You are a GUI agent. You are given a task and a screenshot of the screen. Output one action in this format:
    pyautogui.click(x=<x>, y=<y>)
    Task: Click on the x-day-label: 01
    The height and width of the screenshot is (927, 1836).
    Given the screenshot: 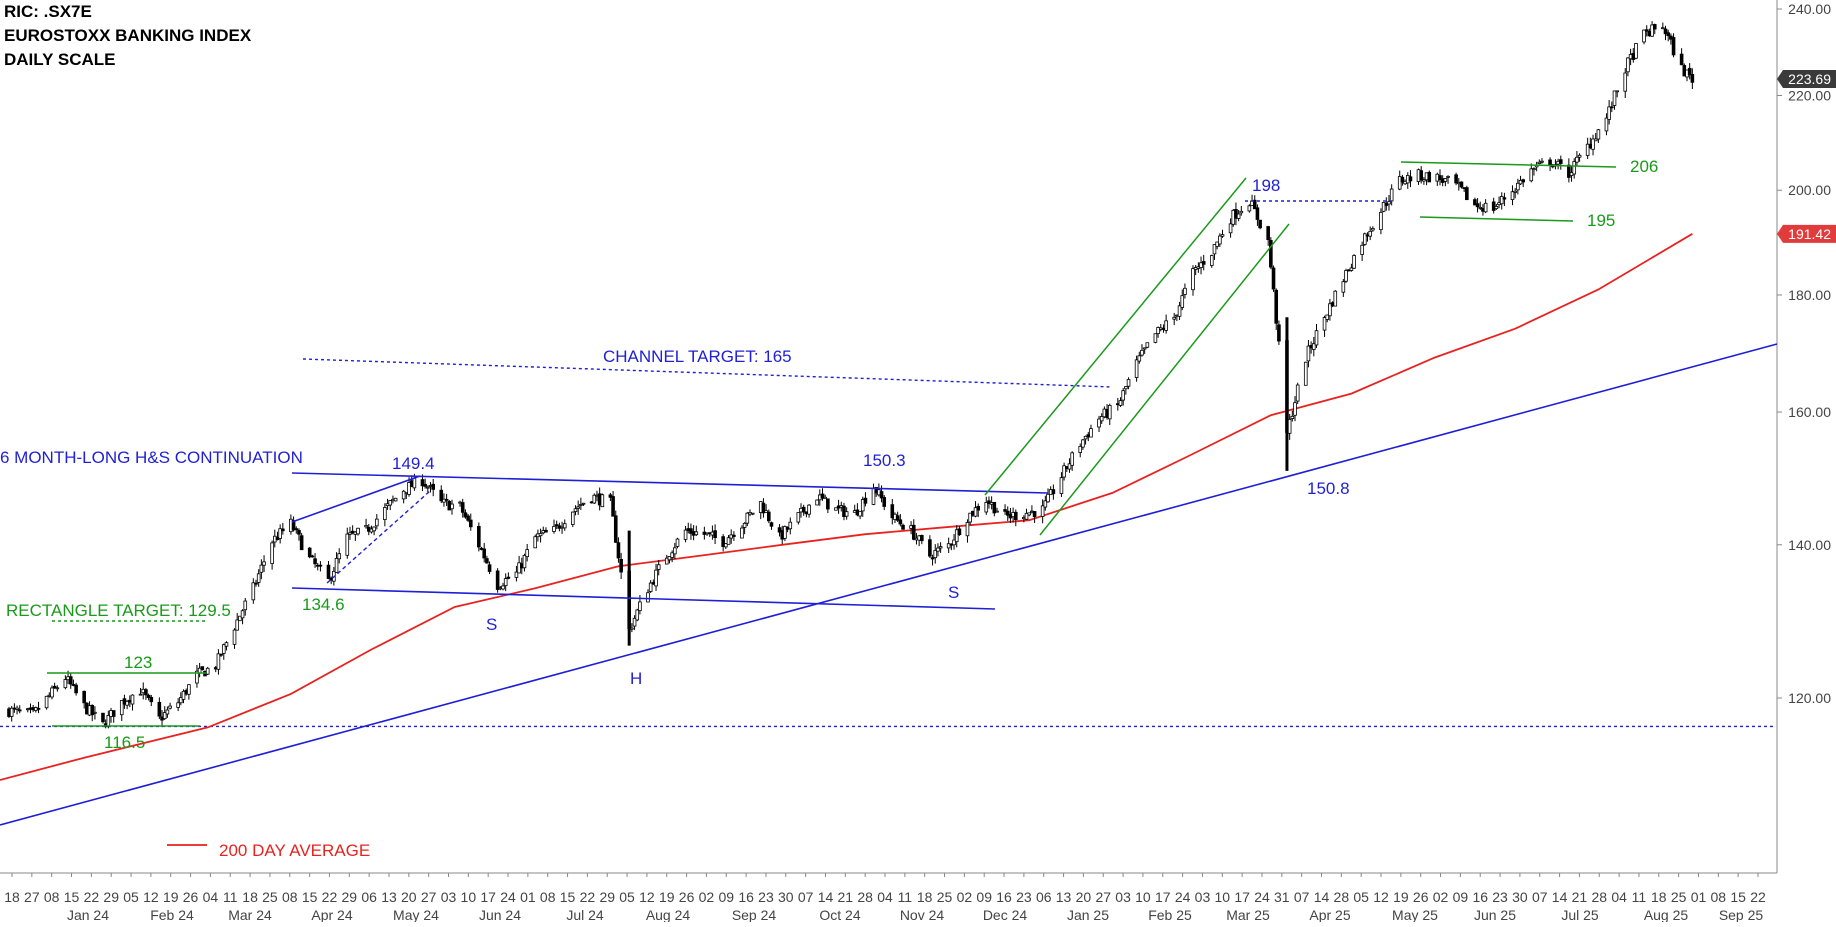 What is the action you would take?
    pyautogui.click(x=528, y=897)
    